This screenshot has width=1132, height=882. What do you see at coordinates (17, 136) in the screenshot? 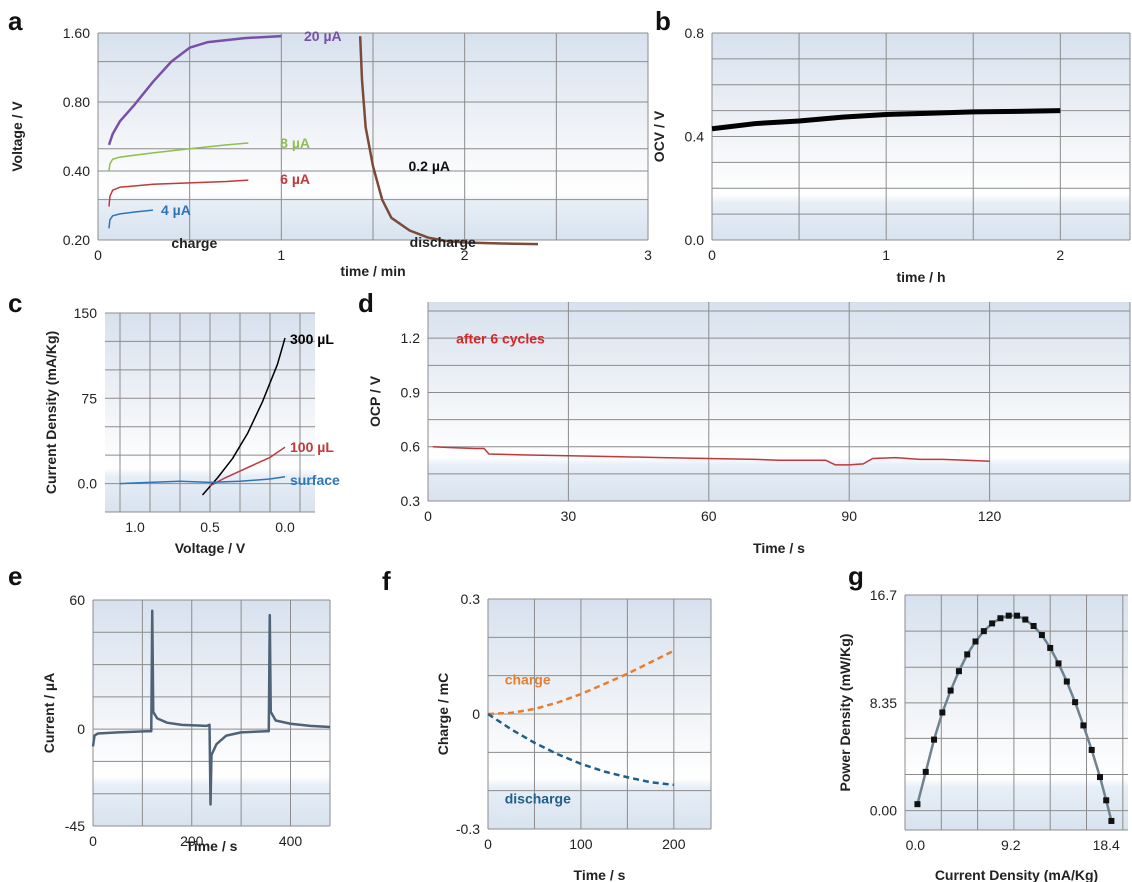
I see `y-axis-label: Voltage / V` at bounding box center [17, 136].